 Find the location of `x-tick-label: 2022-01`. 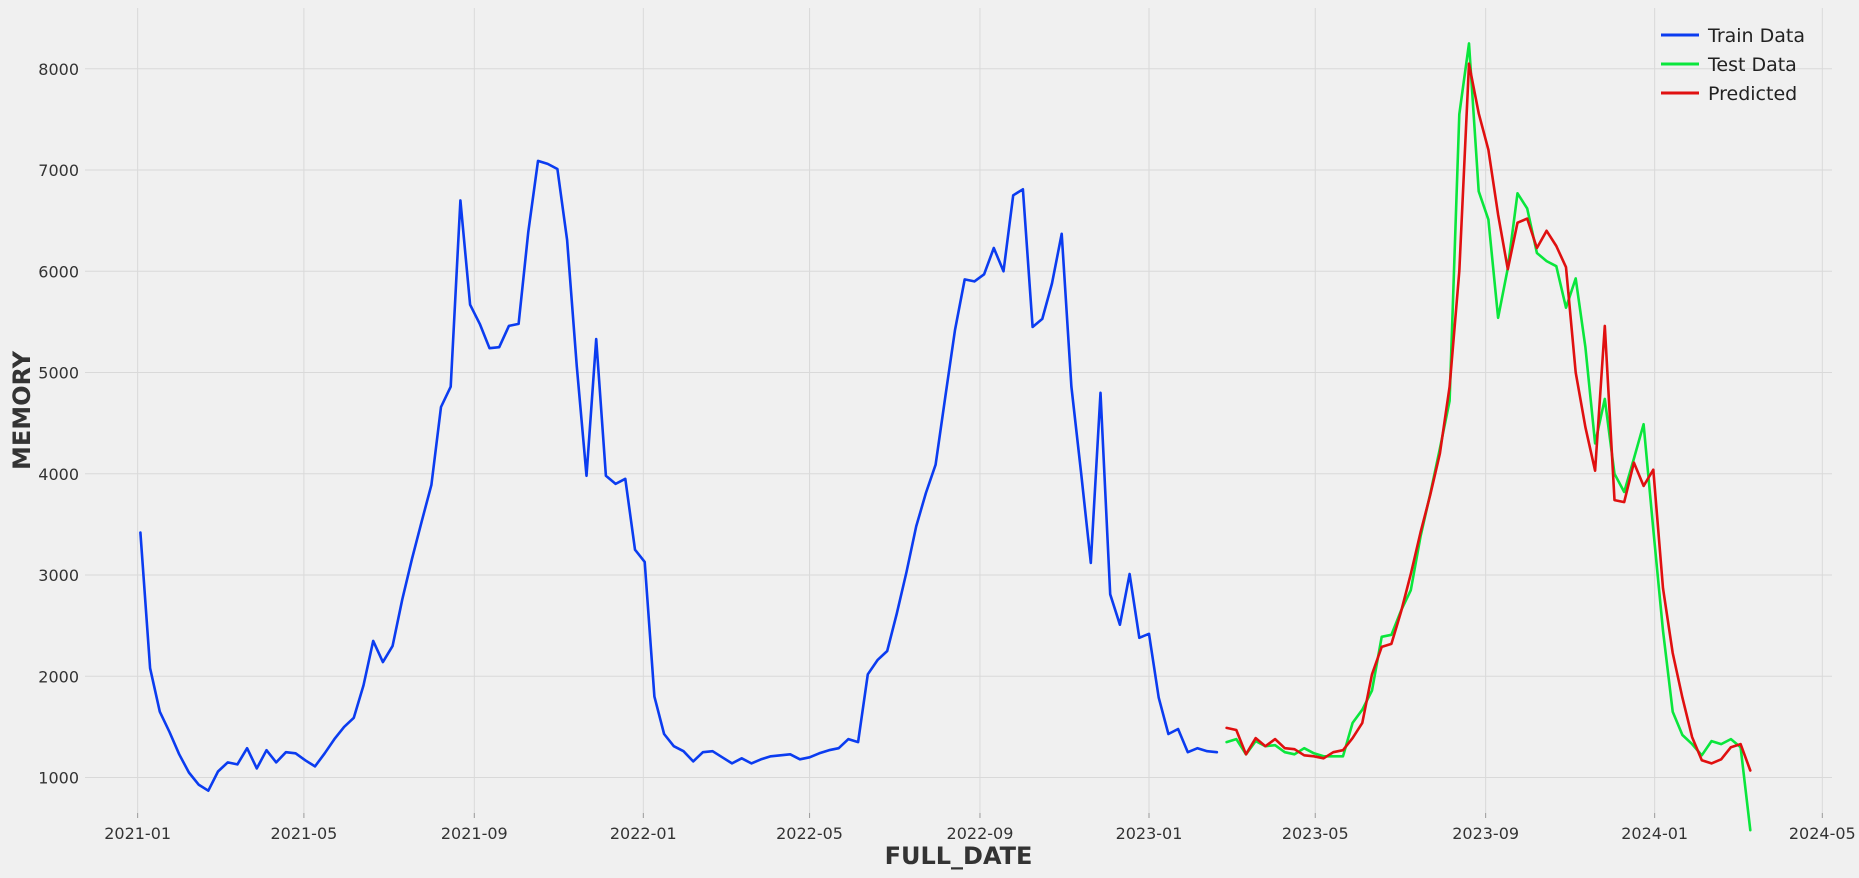

x-tick-label: 2022-01 is located at coordinates (643, 833).